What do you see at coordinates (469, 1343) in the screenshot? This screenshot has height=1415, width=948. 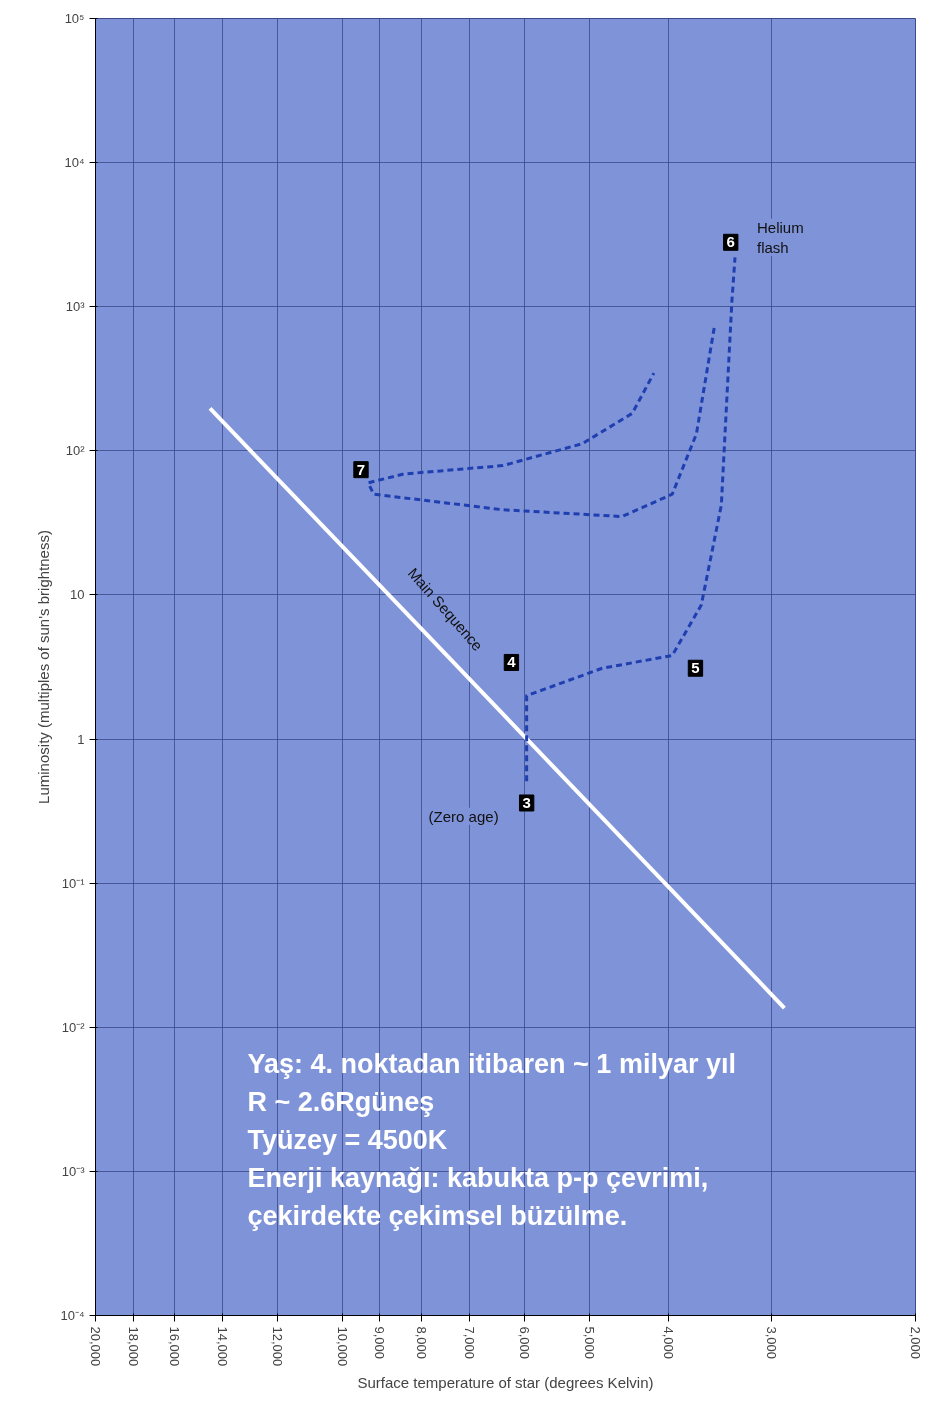 I see `x-tick-label: 7,000` at bounding box center [469, 1343].